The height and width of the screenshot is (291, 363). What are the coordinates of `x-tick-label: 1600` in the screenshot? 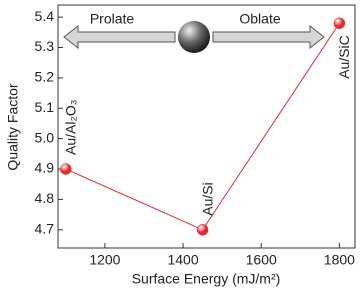 It's located at (261, 260).